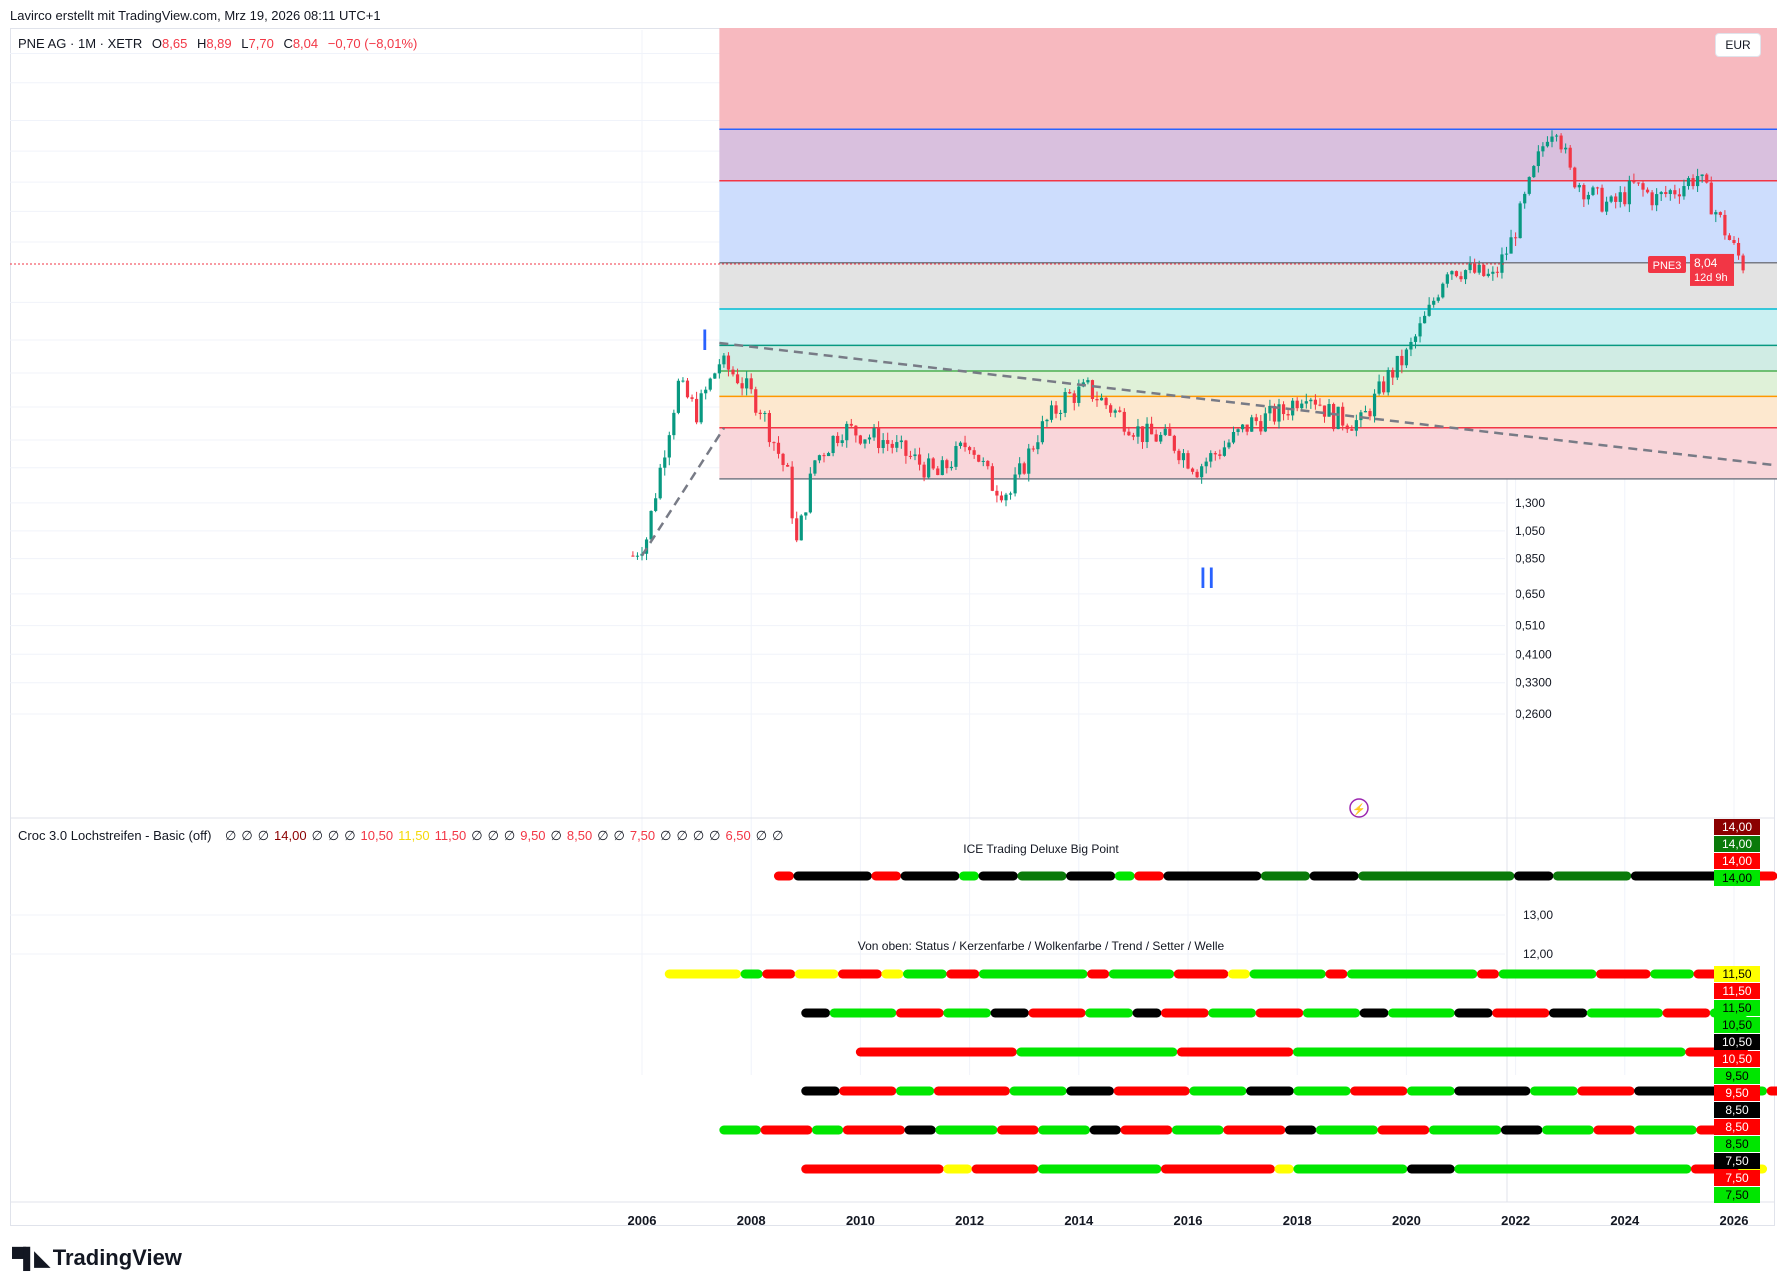 This screenshot has width=1777, height=1282. I want to click on price-tag, so click(1712, 269).